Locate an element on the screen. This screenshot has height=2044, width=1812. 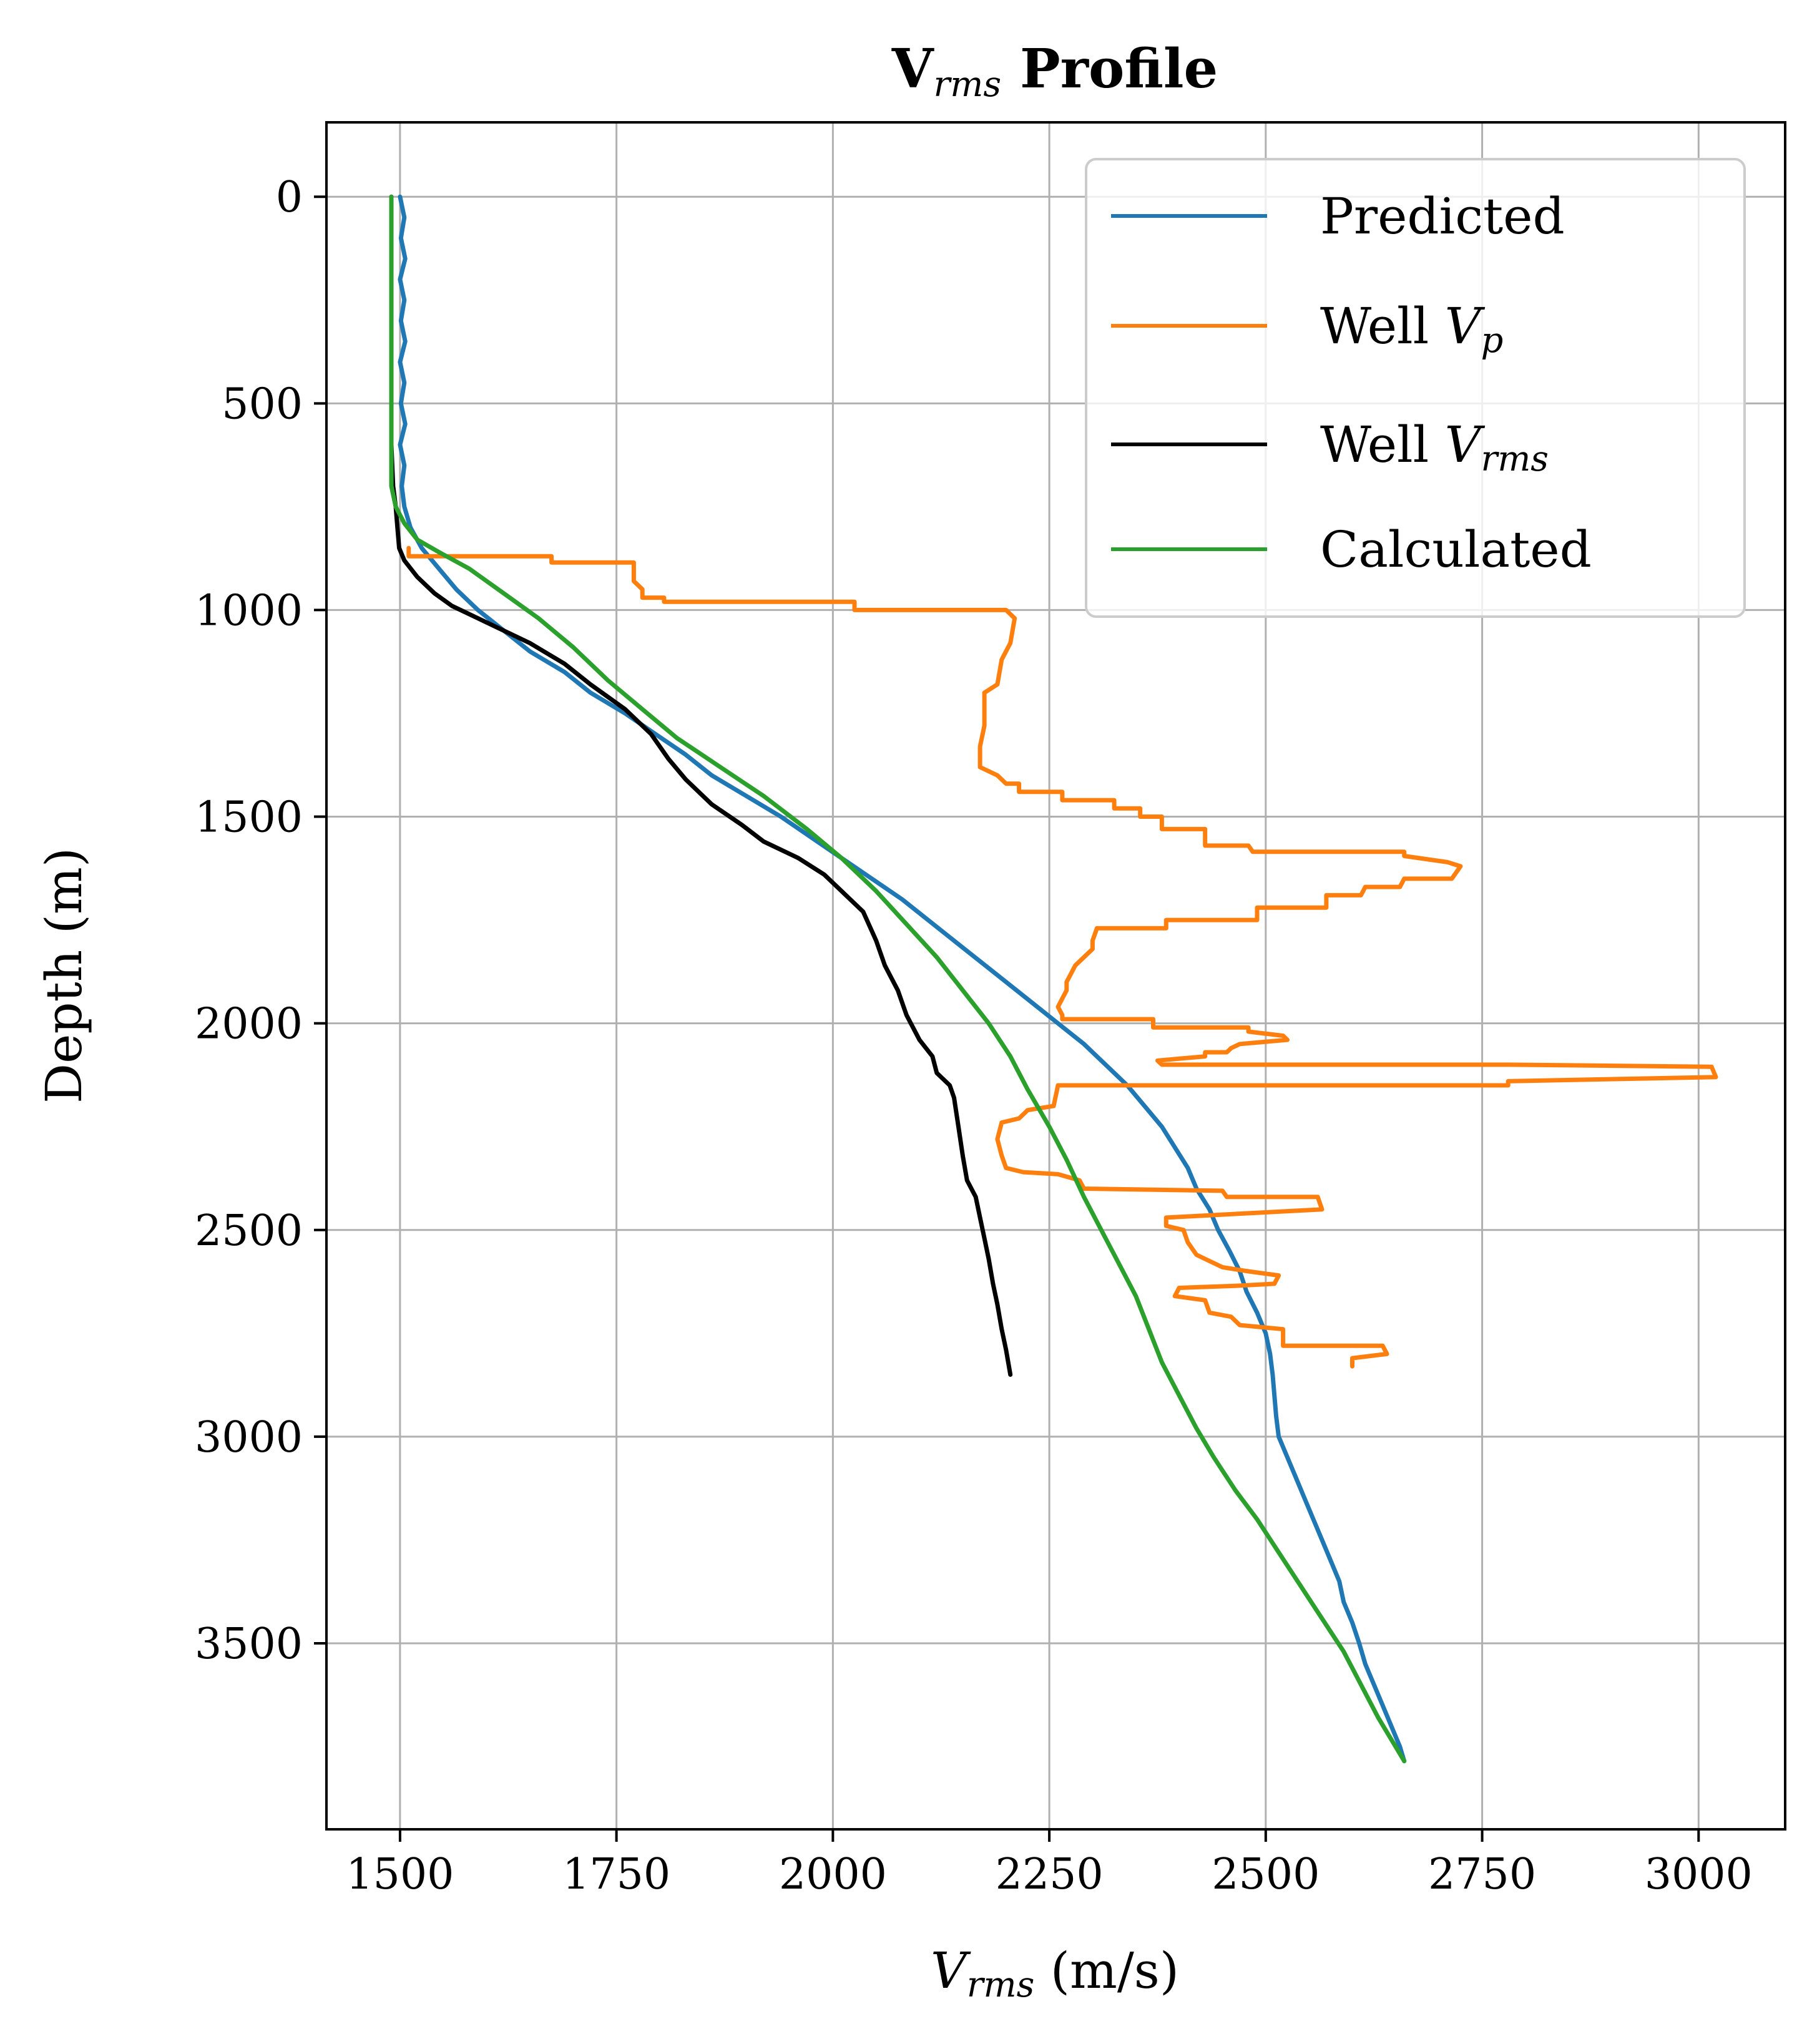
y-axis-ticks: 0 500 1000 1500 2000 2500 3000 3500 is located at coordinates (260, 921).